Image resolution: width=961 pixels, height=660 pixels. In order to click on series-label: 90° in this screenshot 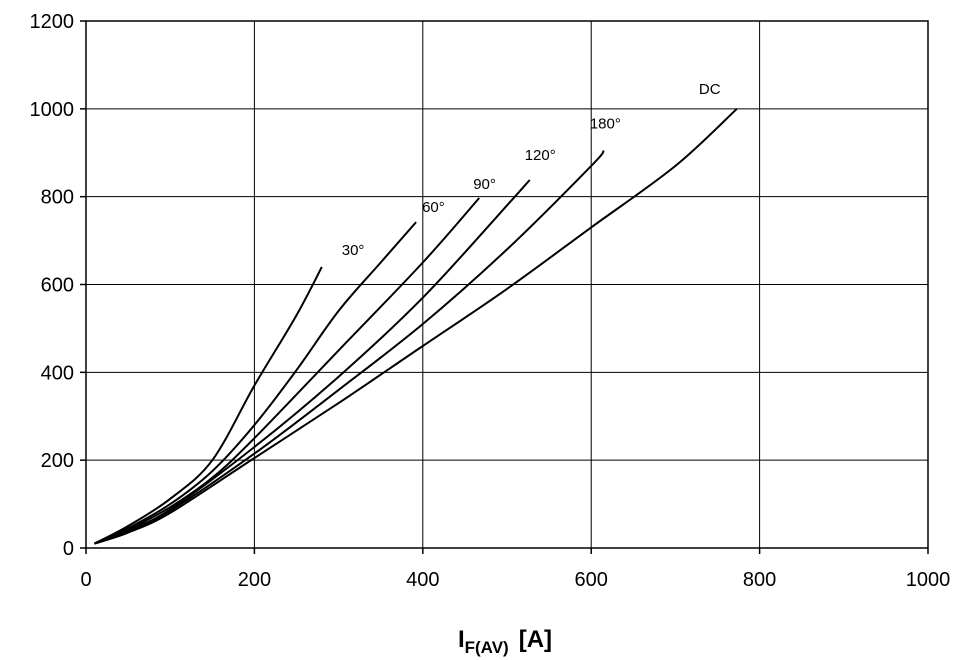, I will do `click(484, 184)`.